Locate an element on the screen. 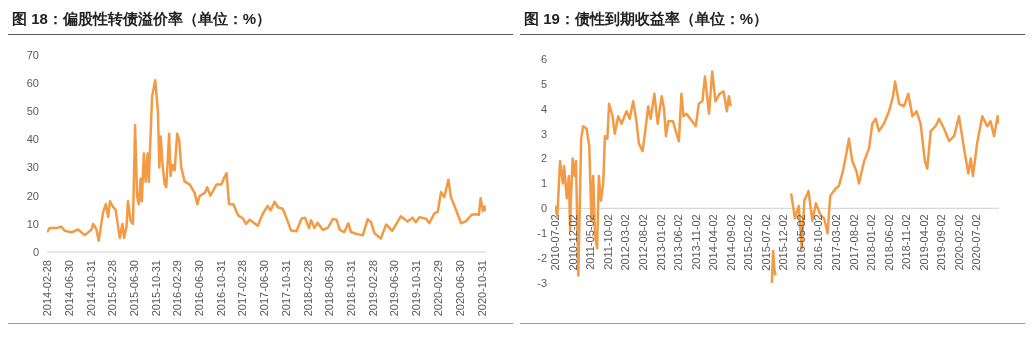 This screenshot has width=1034, height=349. x-tick-label: 2016-05-02 is located at coordinates (800, 242).